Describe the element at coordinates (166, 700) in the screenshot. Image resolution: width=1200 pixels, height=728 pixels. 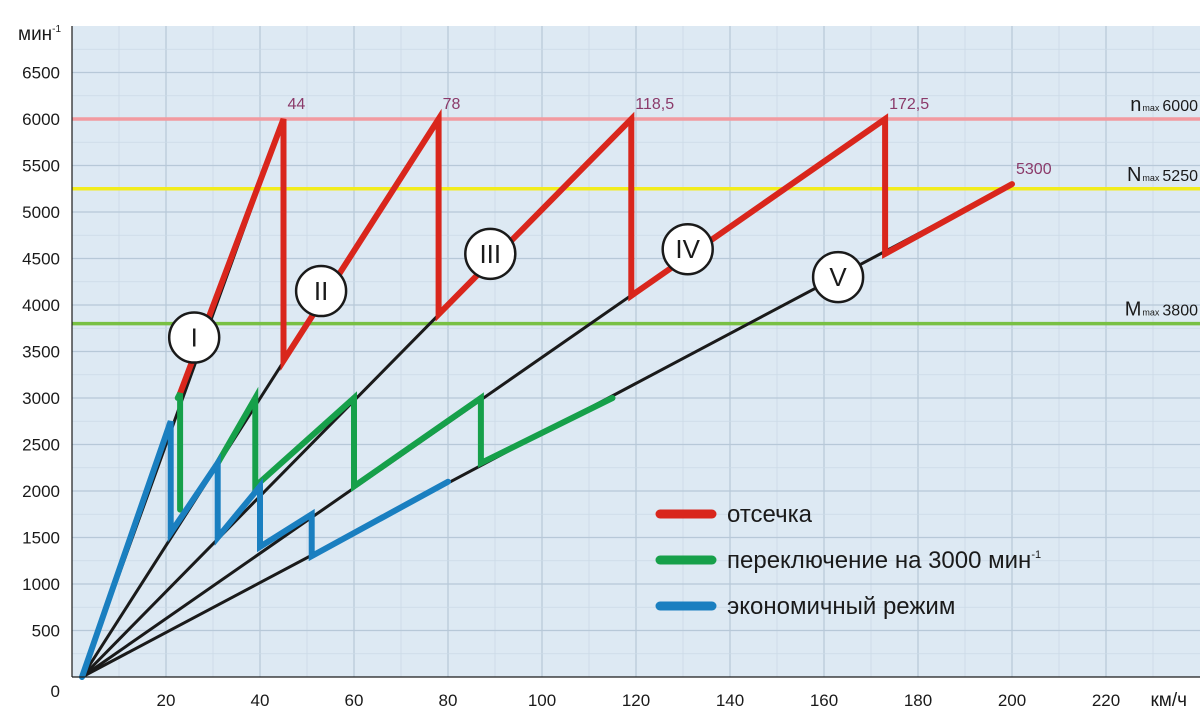
I see `x-tick-label: 20` at that location.